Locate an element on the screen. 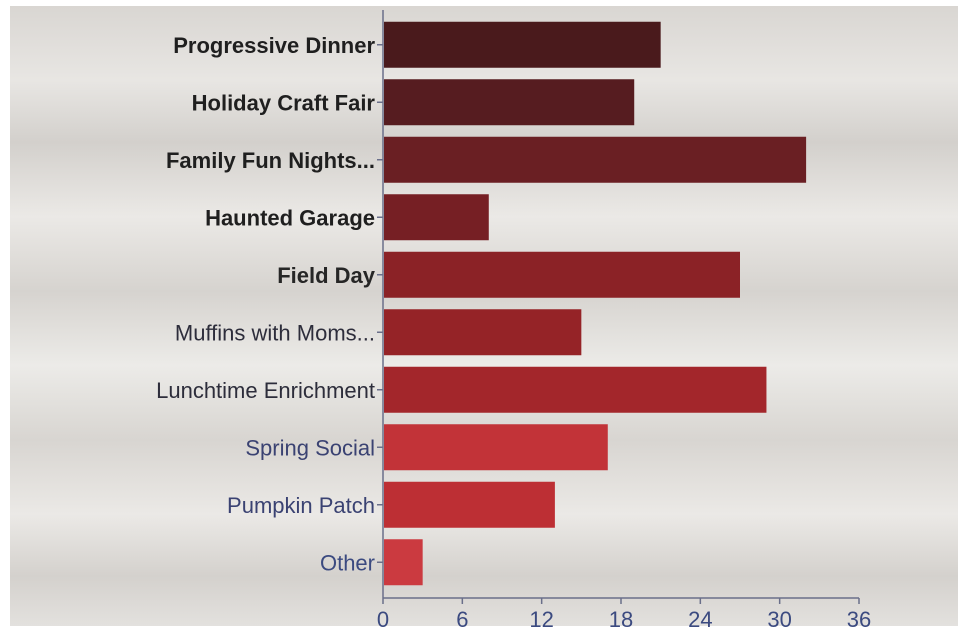 The height and width of the screenshot is (634, 968). x-tick-label: 0 is located at coordinates (383, 619).